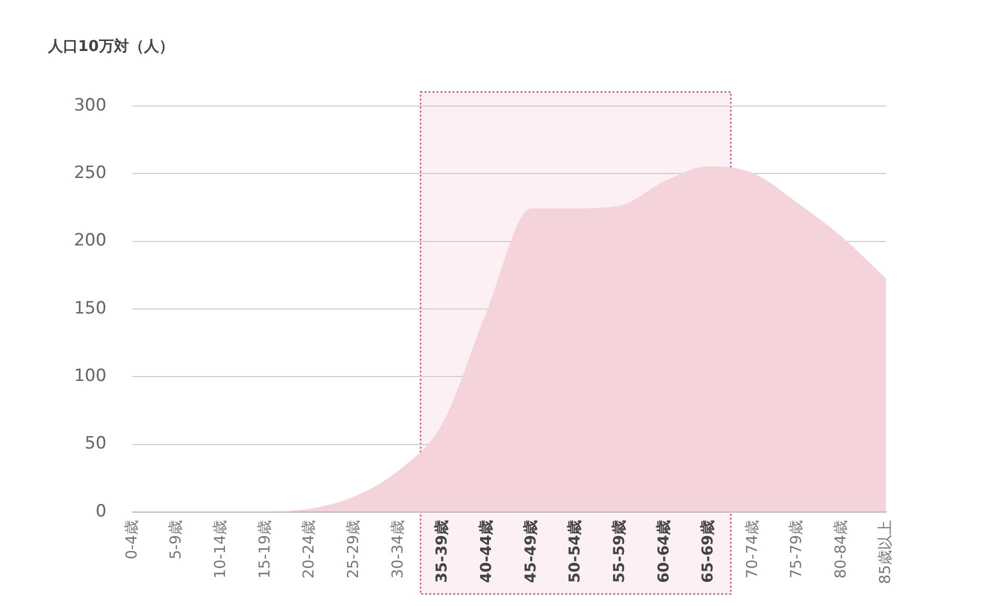 Image resolution: width=994 pixels, height=606 pixels. I want to click on x-tick-label: 15-19歳, so click(264, 549).